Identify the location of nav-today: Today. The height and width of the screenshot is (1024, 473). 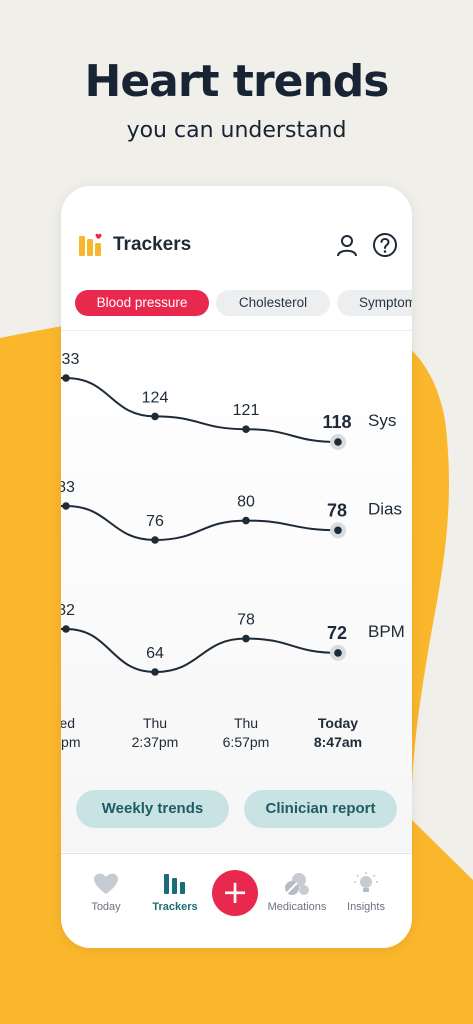
(106, 892).